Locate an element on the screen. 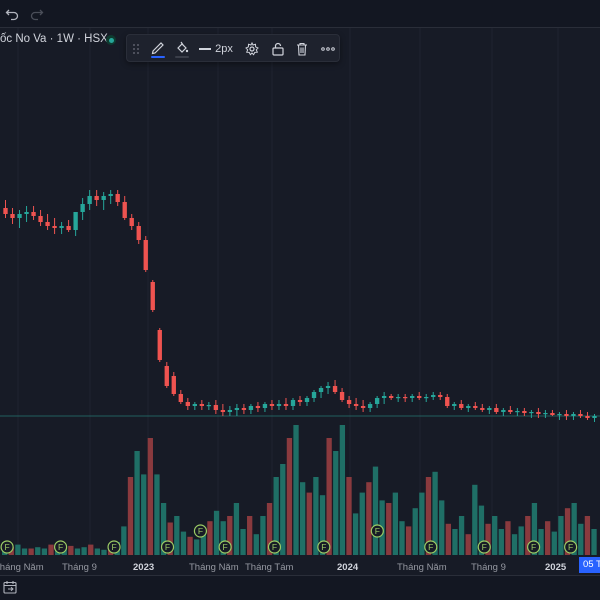 The height and width of the screenshot is (600, 600). symbol-title: ốc No Va · 1W · HSX is located at coordinates (54, 39).